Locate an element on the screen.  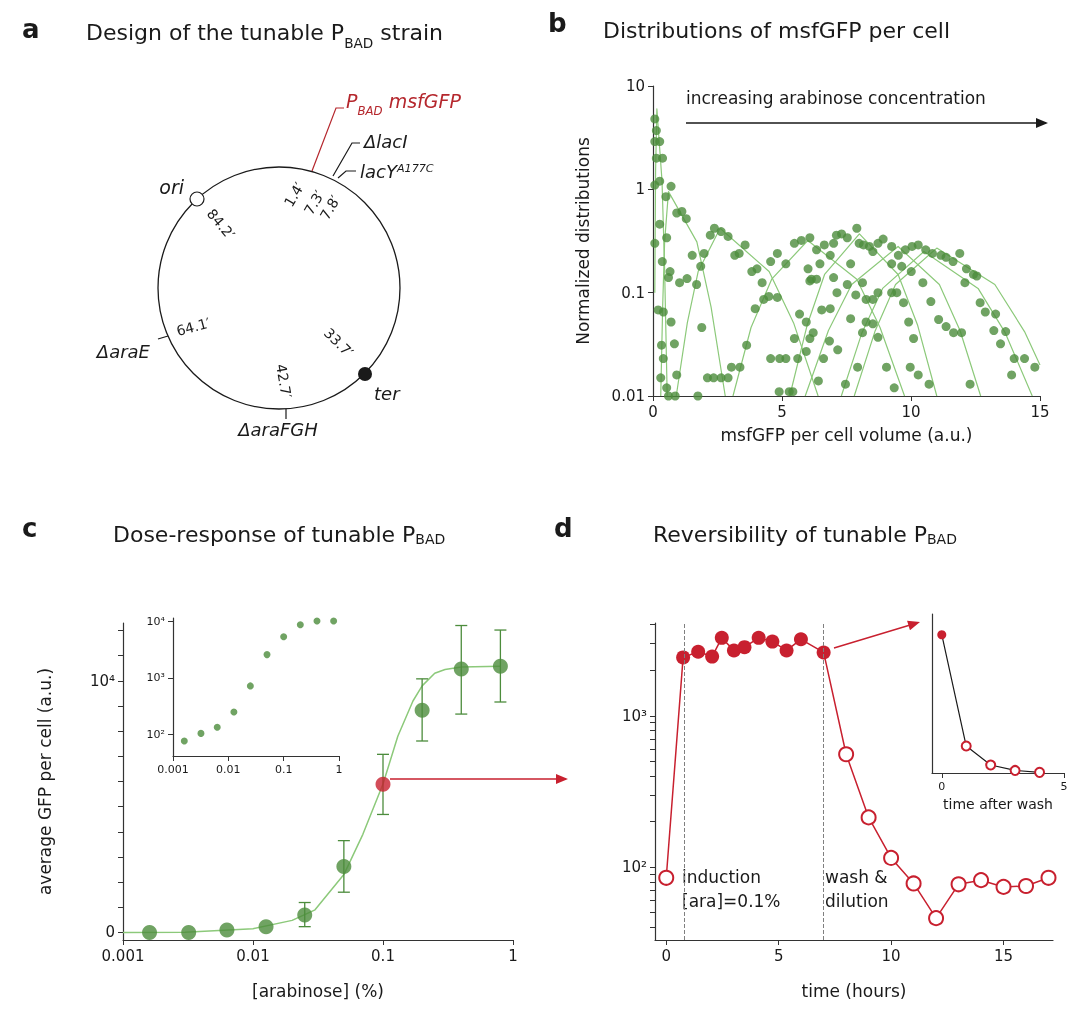
text: b is located at coordinates (557, 23).